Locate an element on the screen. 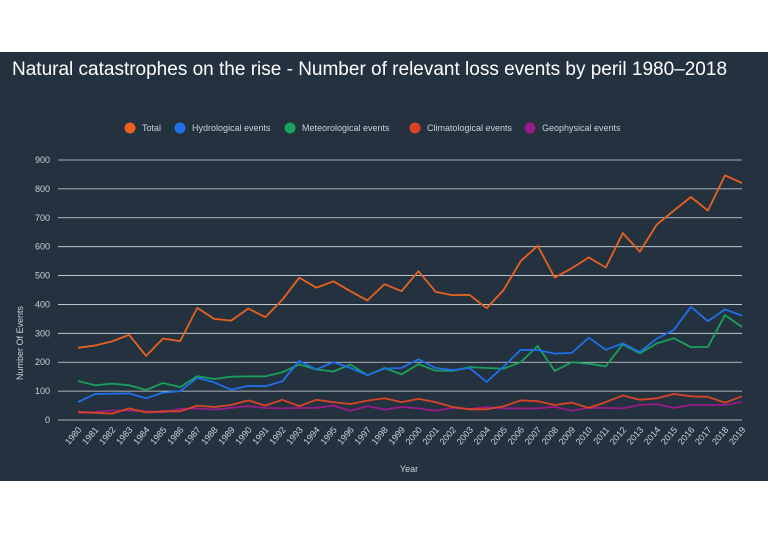 This screenshot has width=768, height=540. x-tick-label: 2001 is located at coordinates (431, 436).